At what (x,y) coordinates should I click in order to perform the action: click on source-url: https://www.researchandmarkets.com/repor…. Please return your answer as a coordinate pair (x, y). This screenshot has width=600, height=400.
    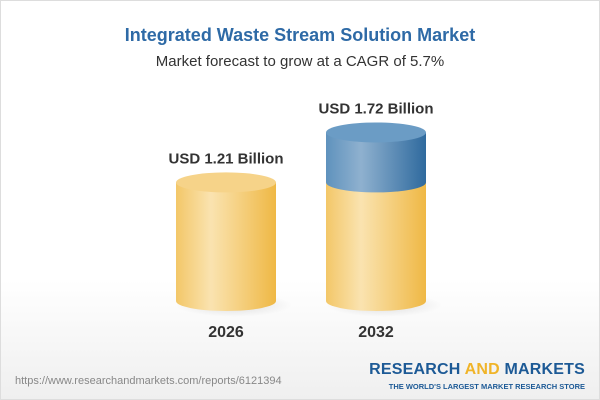
    Looking at the image, I should click on (148, 381).